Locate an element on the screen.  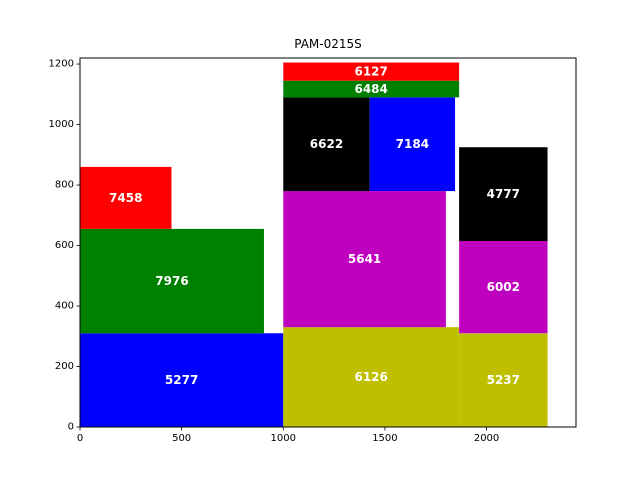
rect-label-6127: 6127 is located at coordinates (370, 72).